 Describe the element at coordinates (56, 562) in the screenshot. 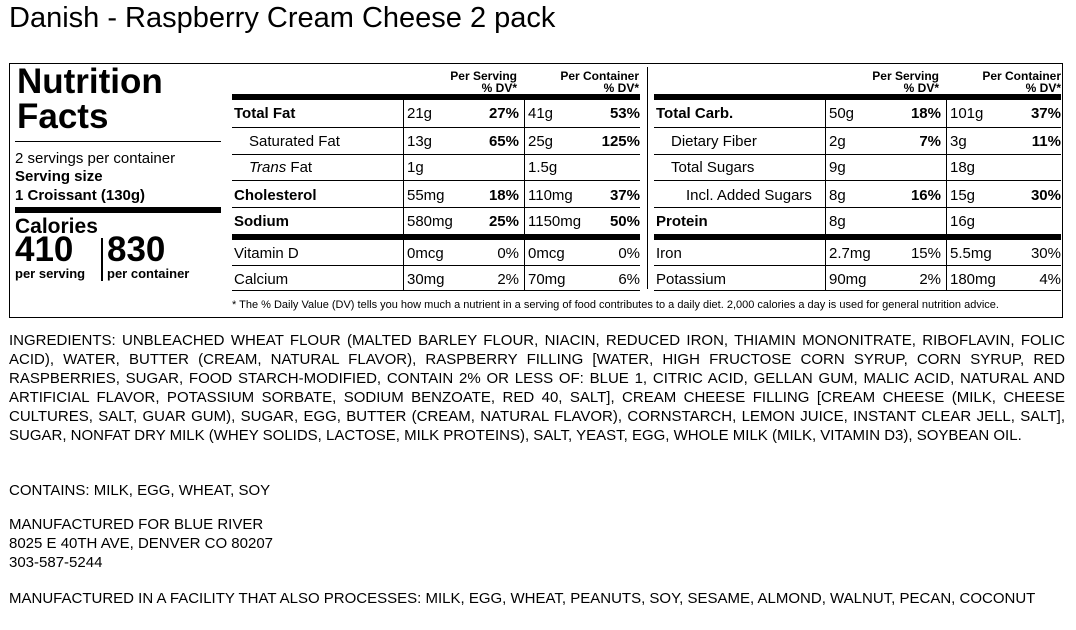

I see `manufacturer-phone: 303-587-5244` at that location.